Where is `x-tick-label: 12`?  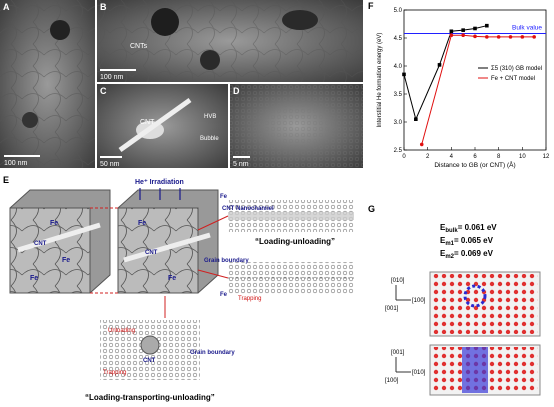
x-tick-label: 12 is located at coordinates (546, 157).